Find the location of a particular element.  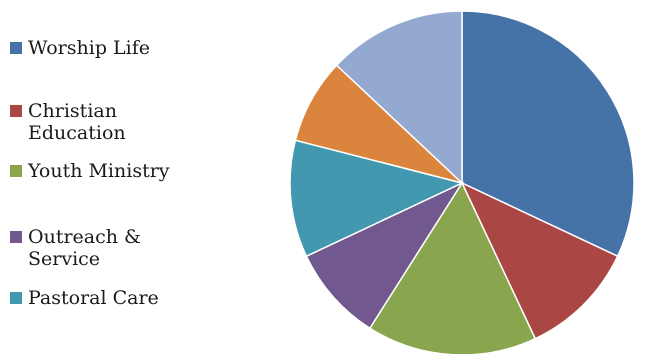

legend-swatch-worship-life is located at coordinates (16, 48).